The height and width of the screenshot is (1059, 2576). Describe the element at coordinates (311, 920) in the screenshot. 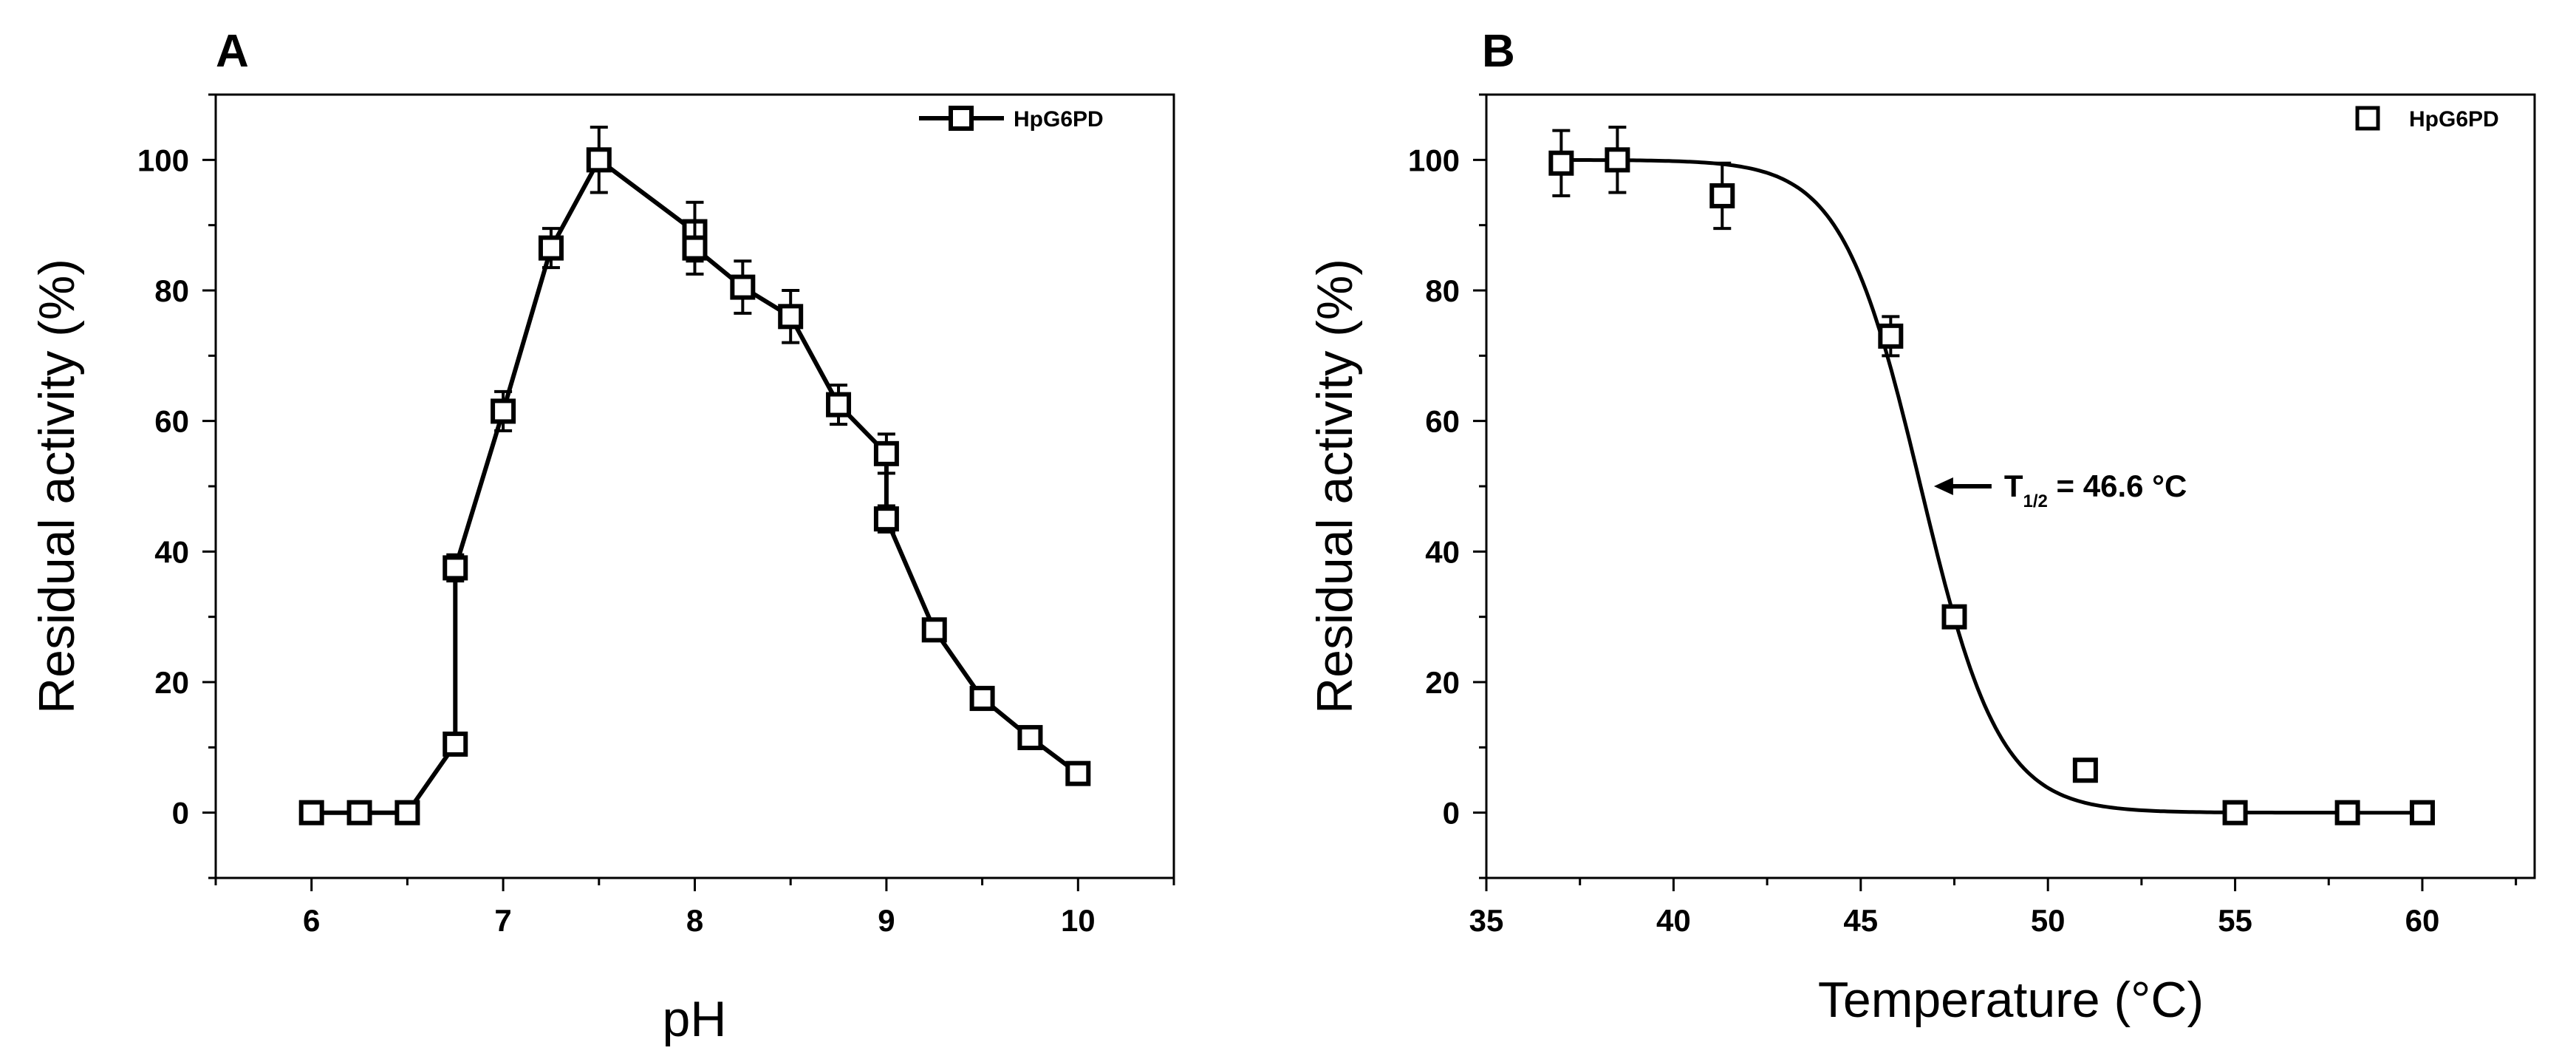

I see `panel-a-x-tick-label: 6` at that location.